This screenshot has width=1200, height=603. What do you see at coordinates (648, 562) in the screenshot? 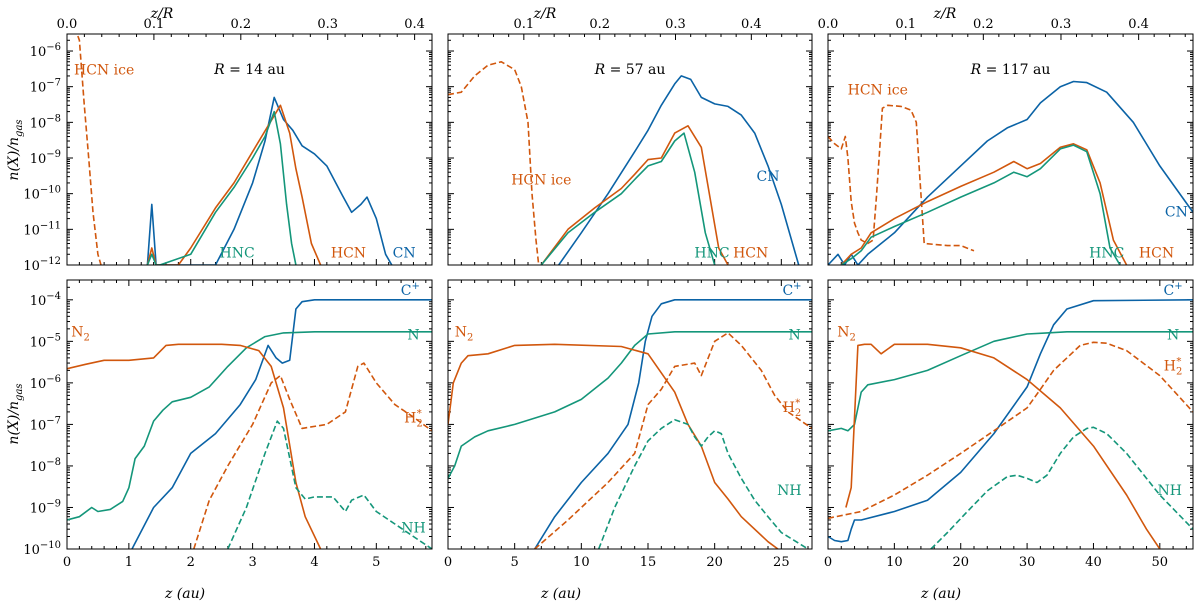
I see `x-tick-label: 15` at bounding box center [648, 562].